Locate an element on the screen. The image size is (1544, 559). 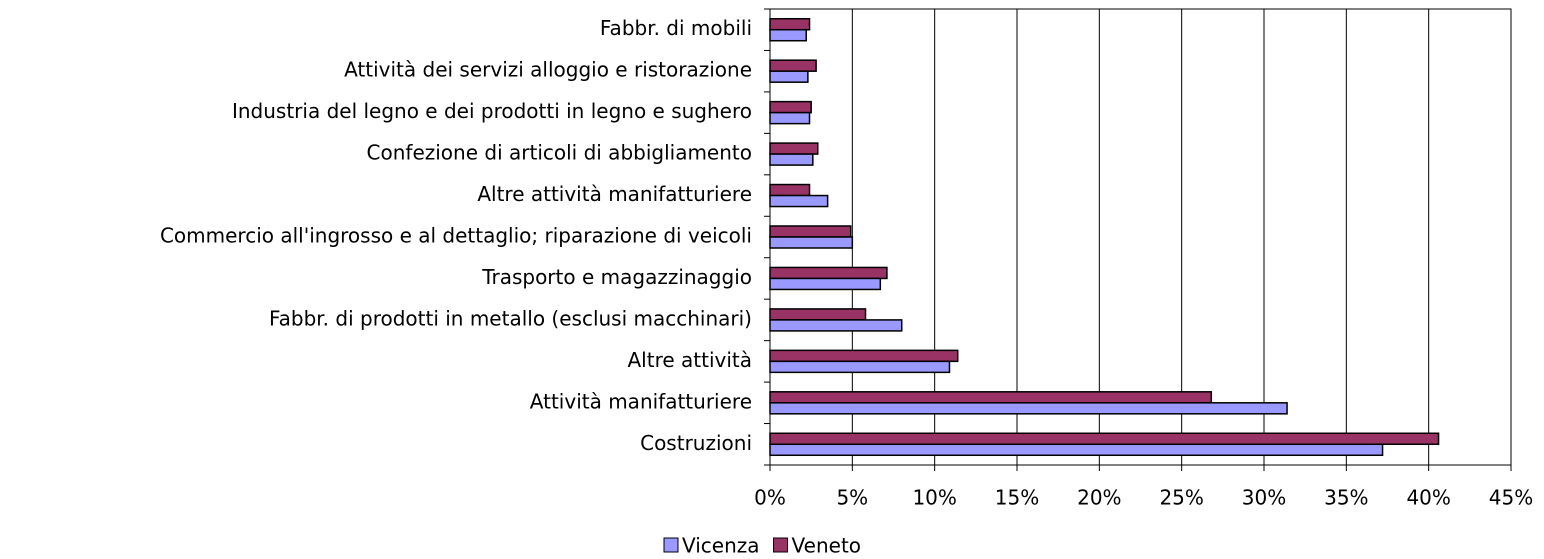
y-tick-label: Altre attività manifatturiere is located at coordinates (614, 194).